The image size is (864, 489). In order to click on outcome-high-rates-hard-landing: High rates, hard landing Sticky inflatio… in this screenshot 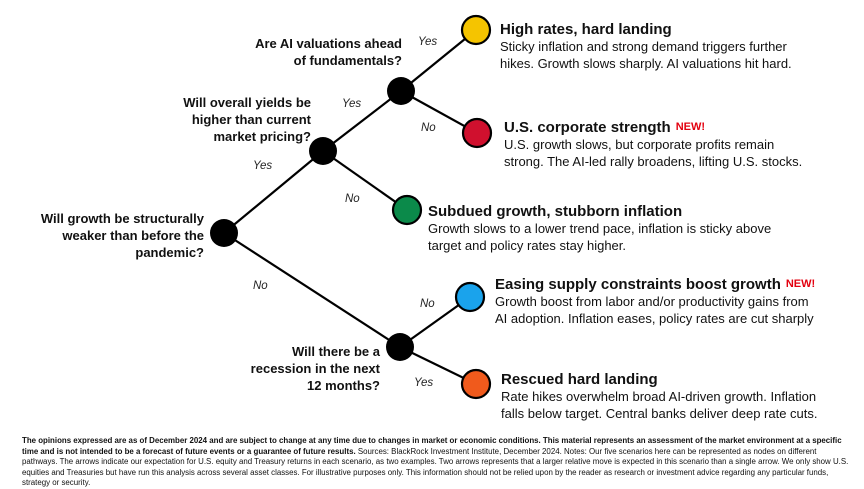, I will do `click(646, 46)`.